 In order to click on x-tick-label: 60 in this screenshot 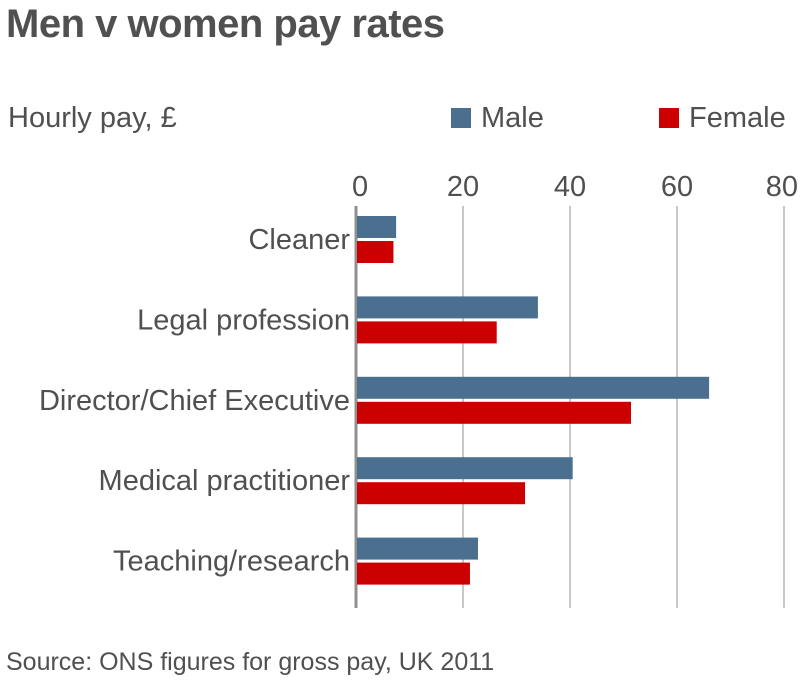, I will do `click(677, 187)`.